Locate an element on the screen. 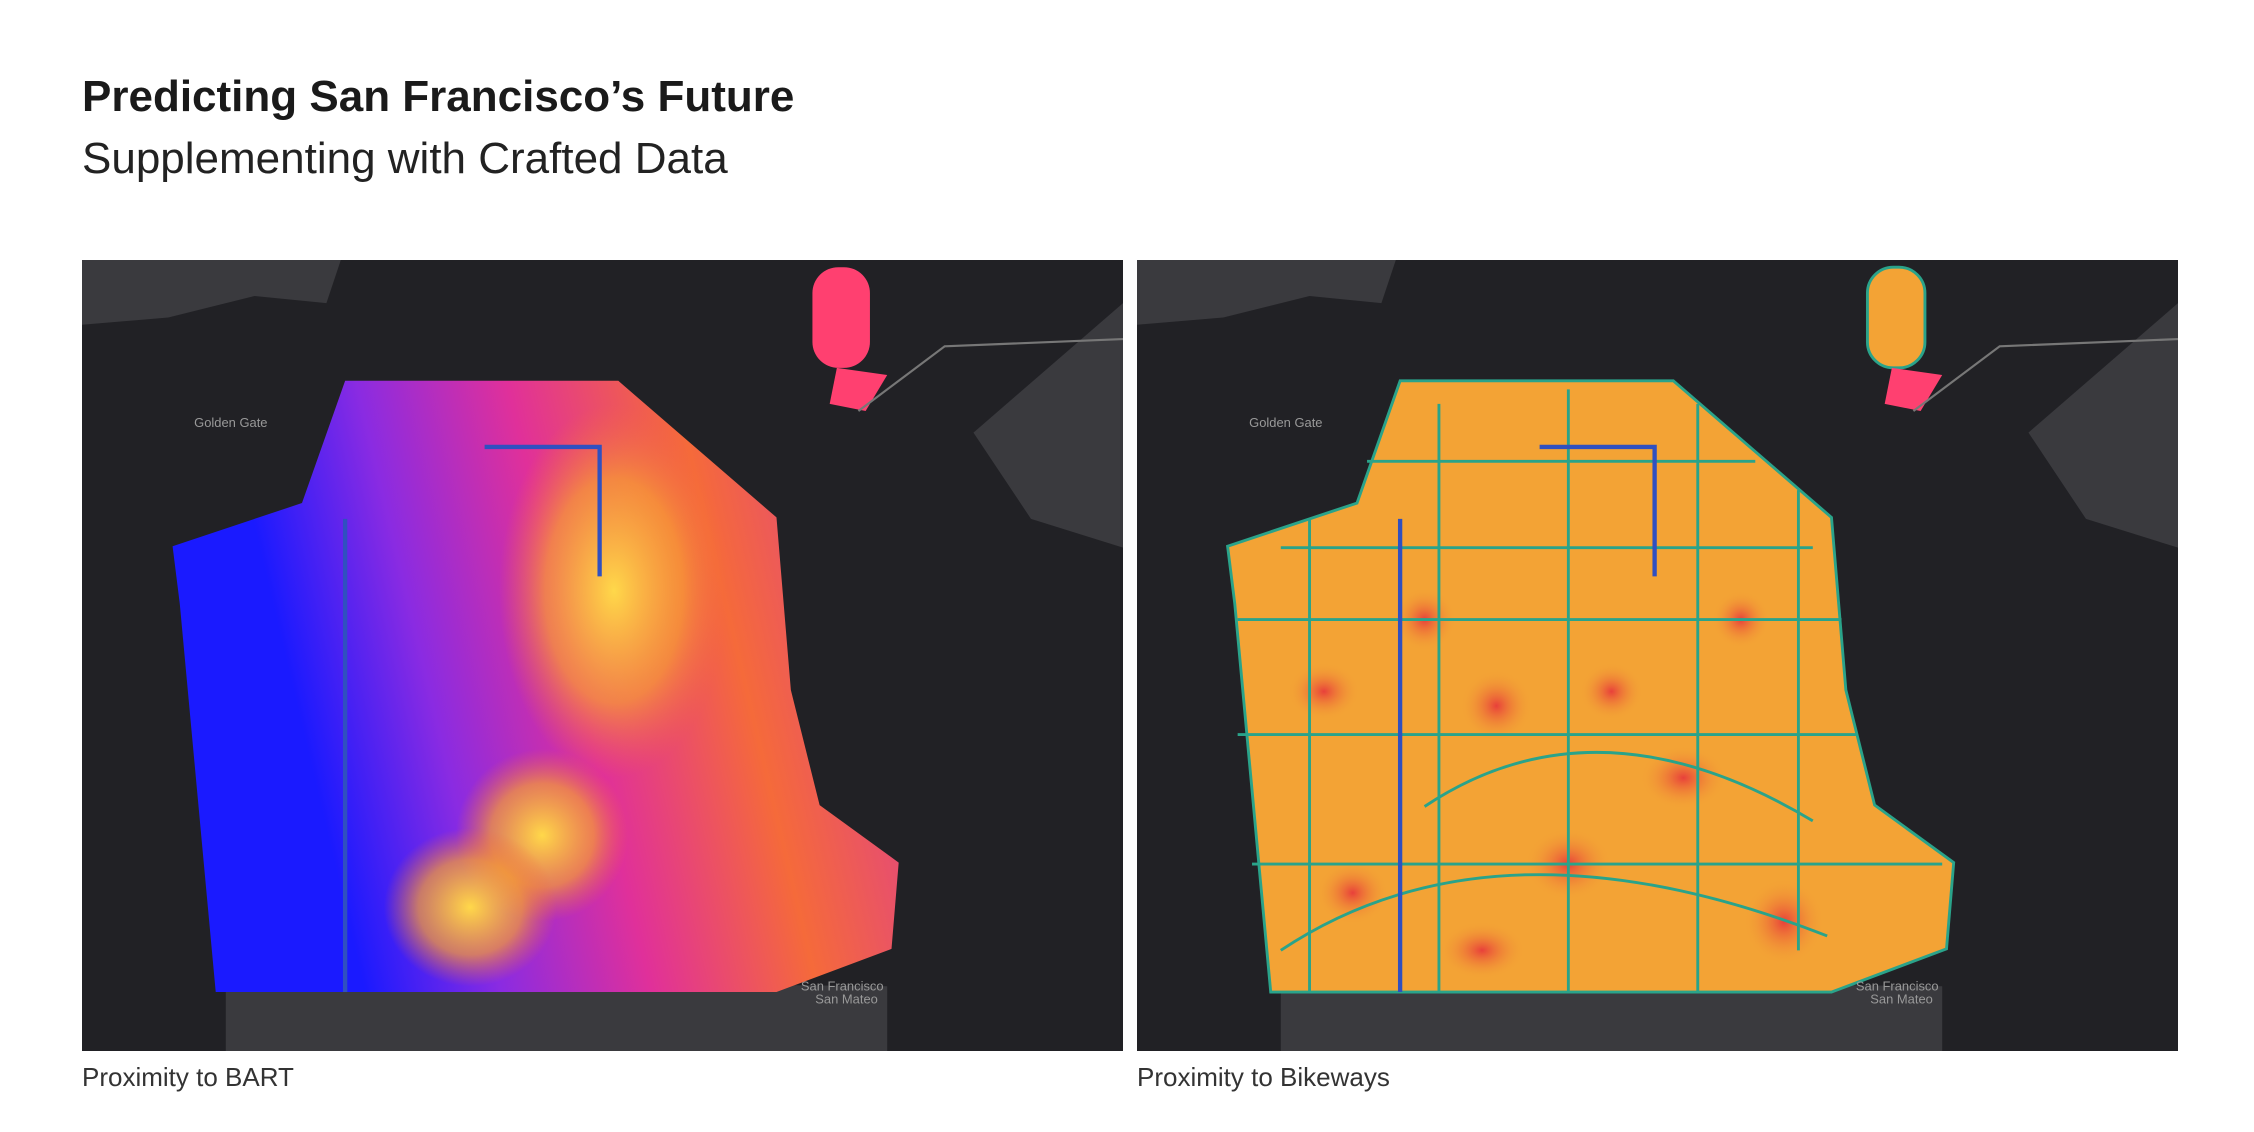  caption: Proximity to BART is located at coordinates (188, 1077).